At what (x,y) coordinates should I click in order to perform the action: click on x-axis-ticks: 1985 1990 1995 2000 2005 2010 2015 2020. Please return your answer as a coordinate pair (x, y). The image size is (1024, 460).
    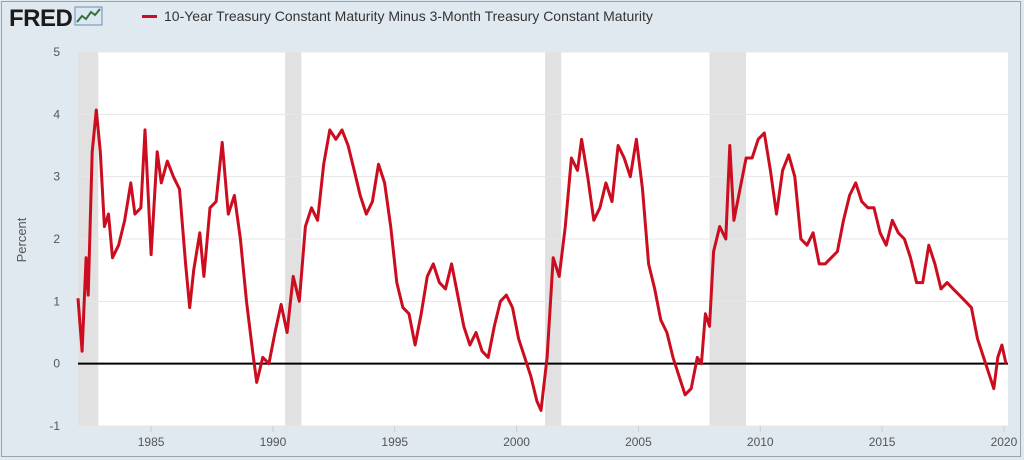
    Looking at the image, I should click on (578, 437).